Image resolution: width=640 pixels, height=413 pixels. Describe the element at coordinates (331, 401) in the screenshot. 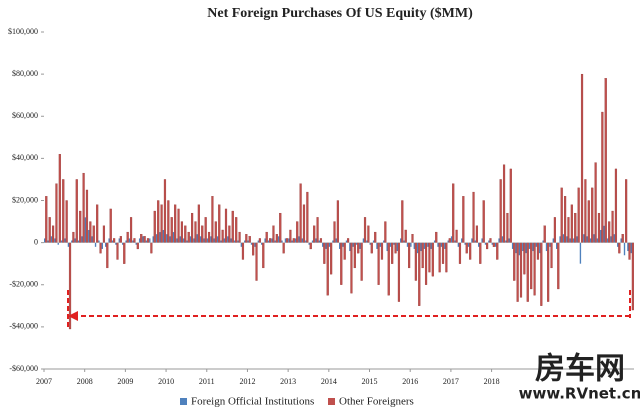

I see `legend-swatch` at that location.